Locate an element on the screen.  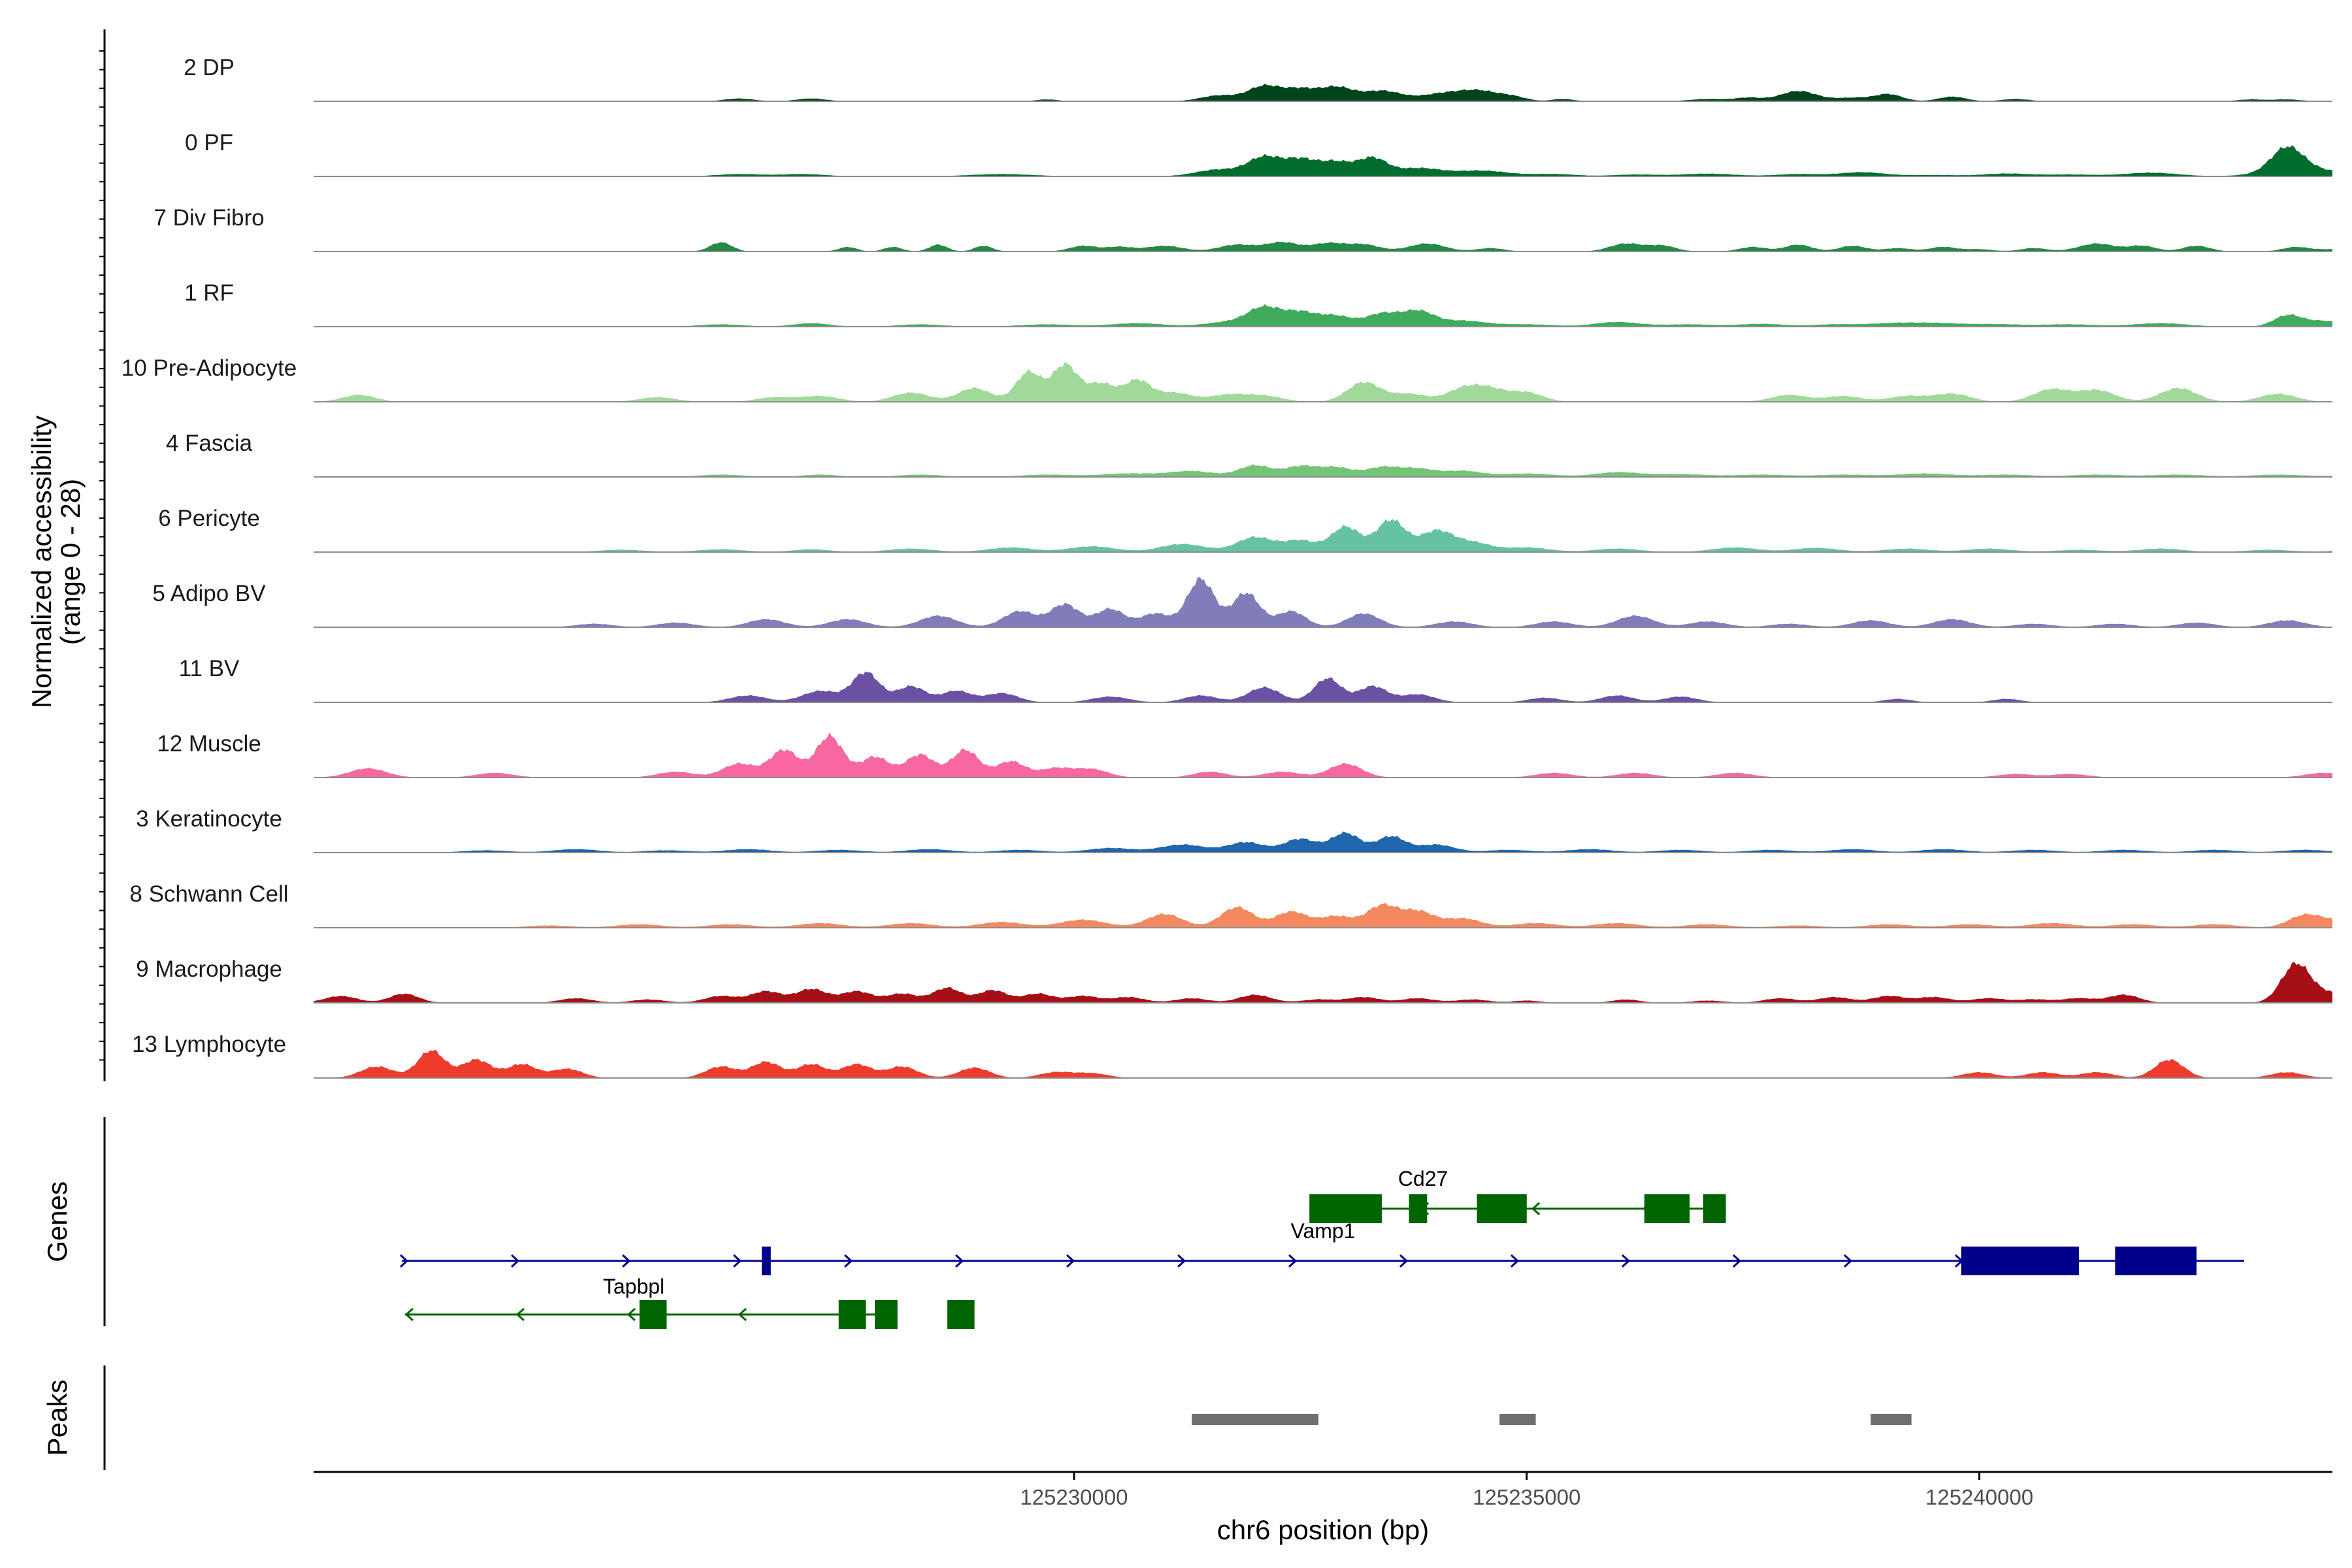
x-tick-label: 125240000 is located at coordinates (1979, 1497).